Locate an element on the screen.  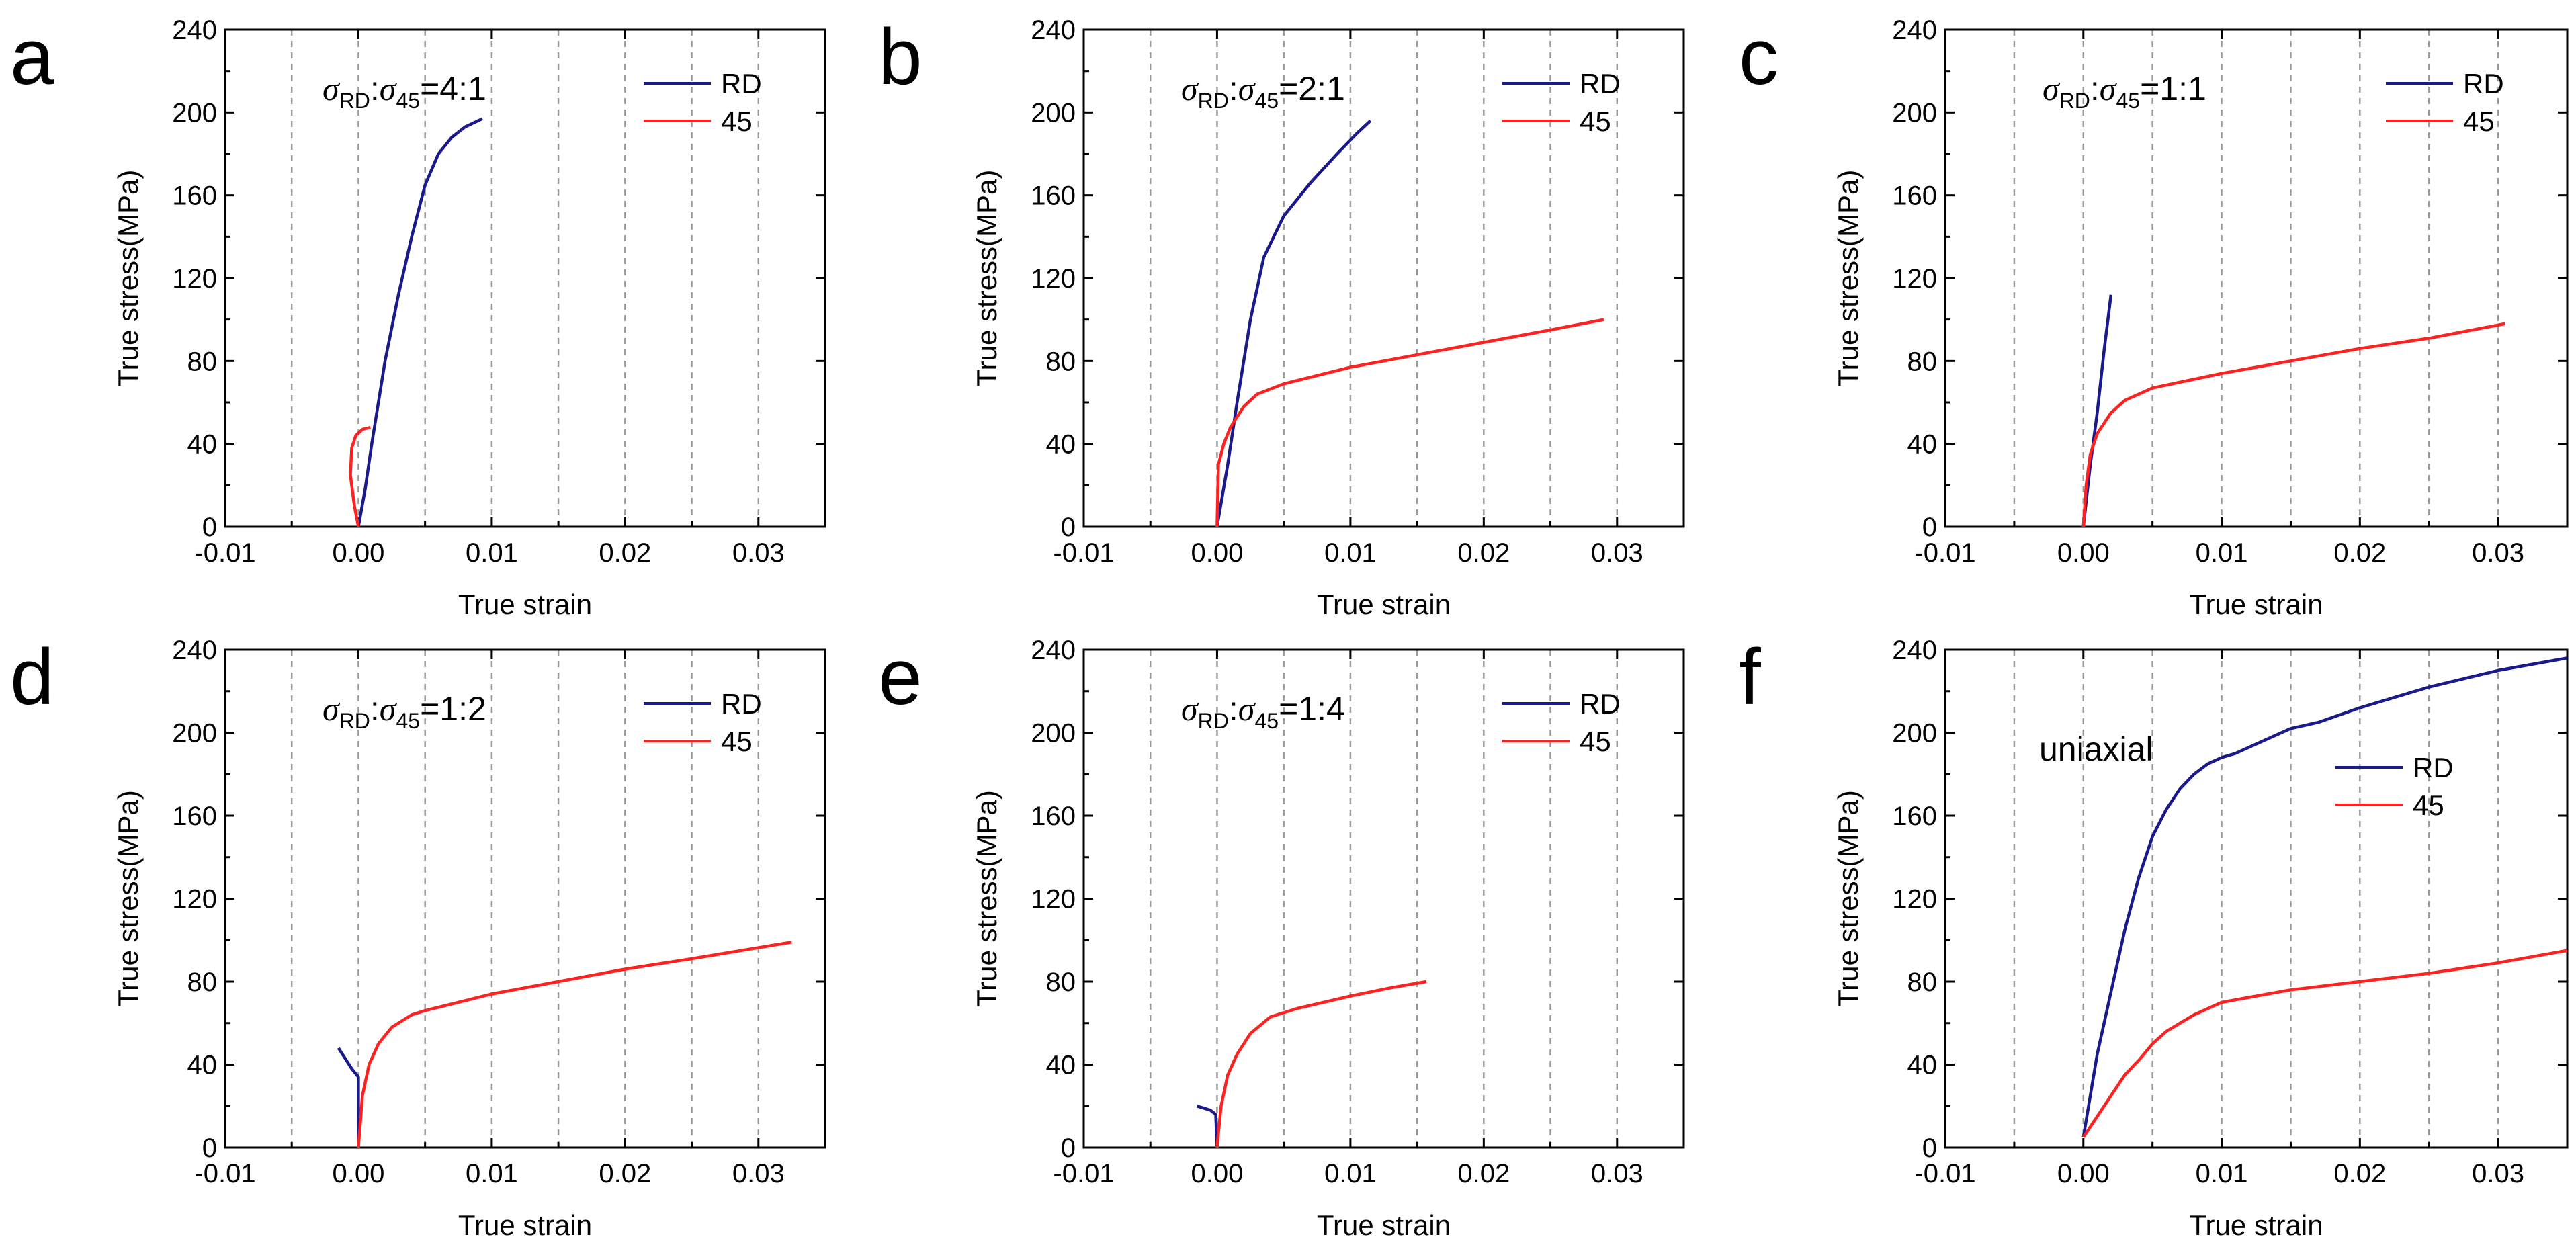
panel-letter-d: d is located at coordinates (32, 677).